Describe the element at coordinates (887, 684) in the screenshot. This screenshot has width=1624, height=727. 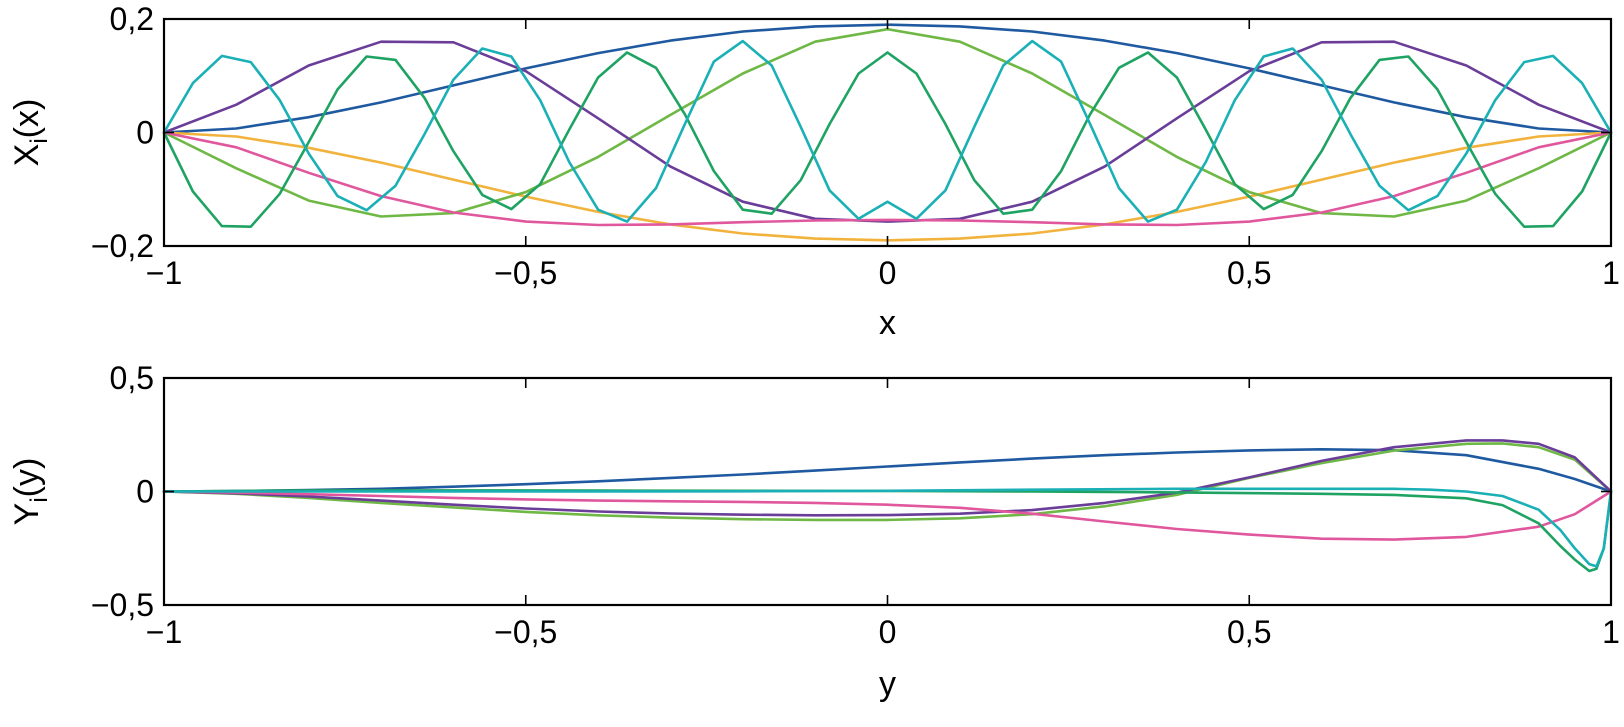
I see `x-axis-label: y` at that location.